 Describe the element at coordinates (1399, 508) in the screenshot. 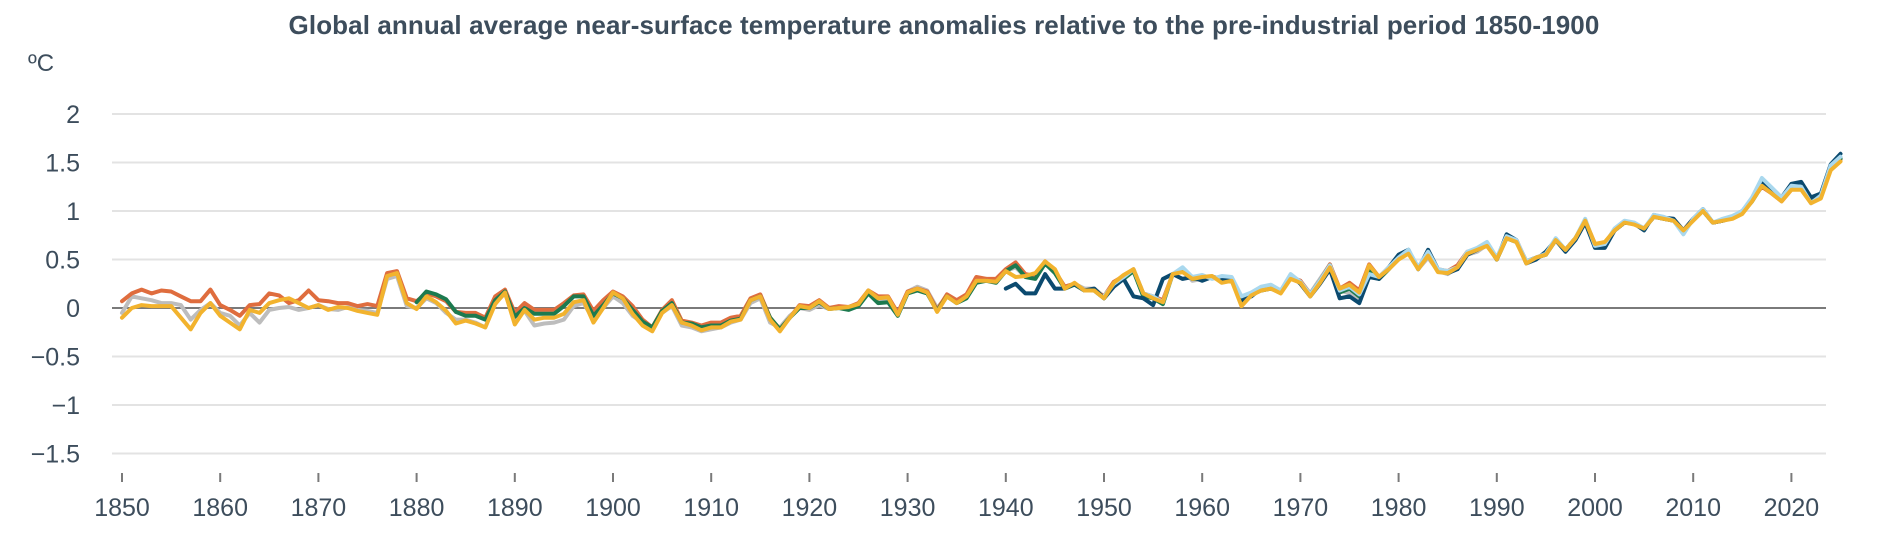

I see `x-tick-label: 1980` at that location.